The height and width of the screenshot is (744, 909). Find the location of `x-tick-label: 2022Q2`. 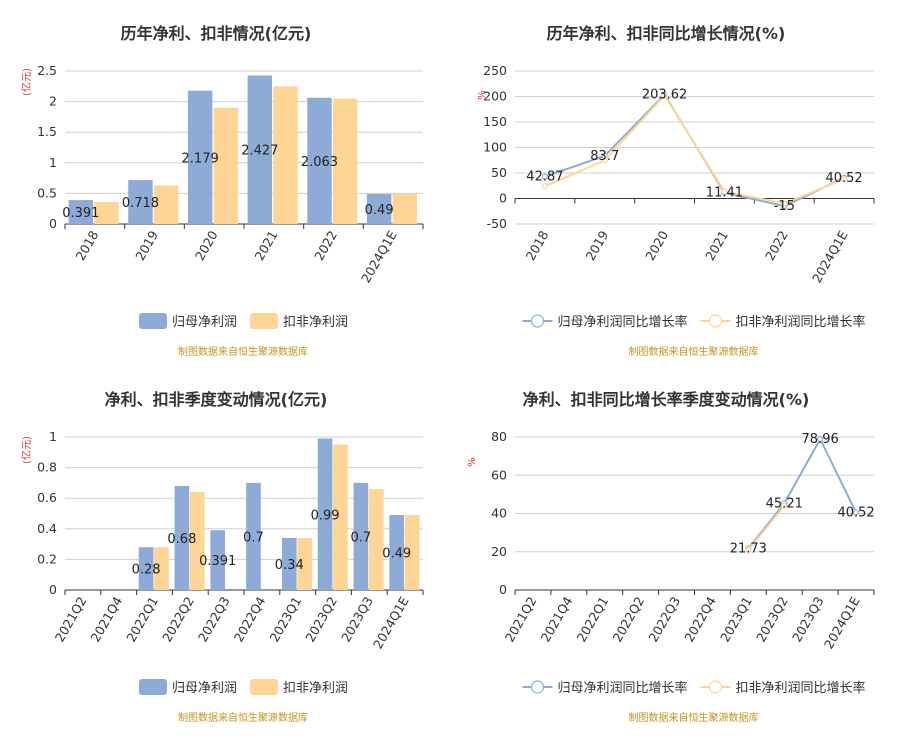

x-tick-label: 2022Q2 is located at coordinates (178, 619).